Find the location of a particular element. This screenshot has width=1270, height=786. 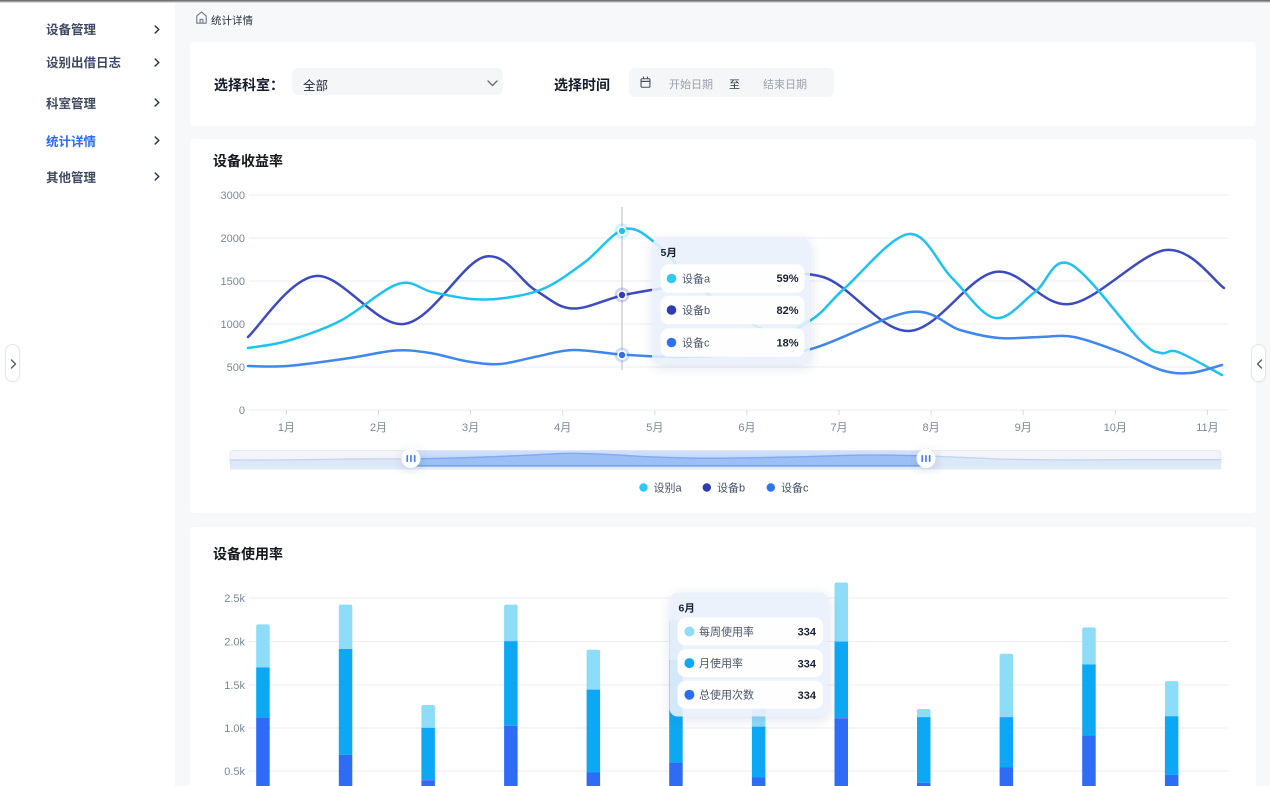

svg-text: 2000 is located at coordinates (233, 238).